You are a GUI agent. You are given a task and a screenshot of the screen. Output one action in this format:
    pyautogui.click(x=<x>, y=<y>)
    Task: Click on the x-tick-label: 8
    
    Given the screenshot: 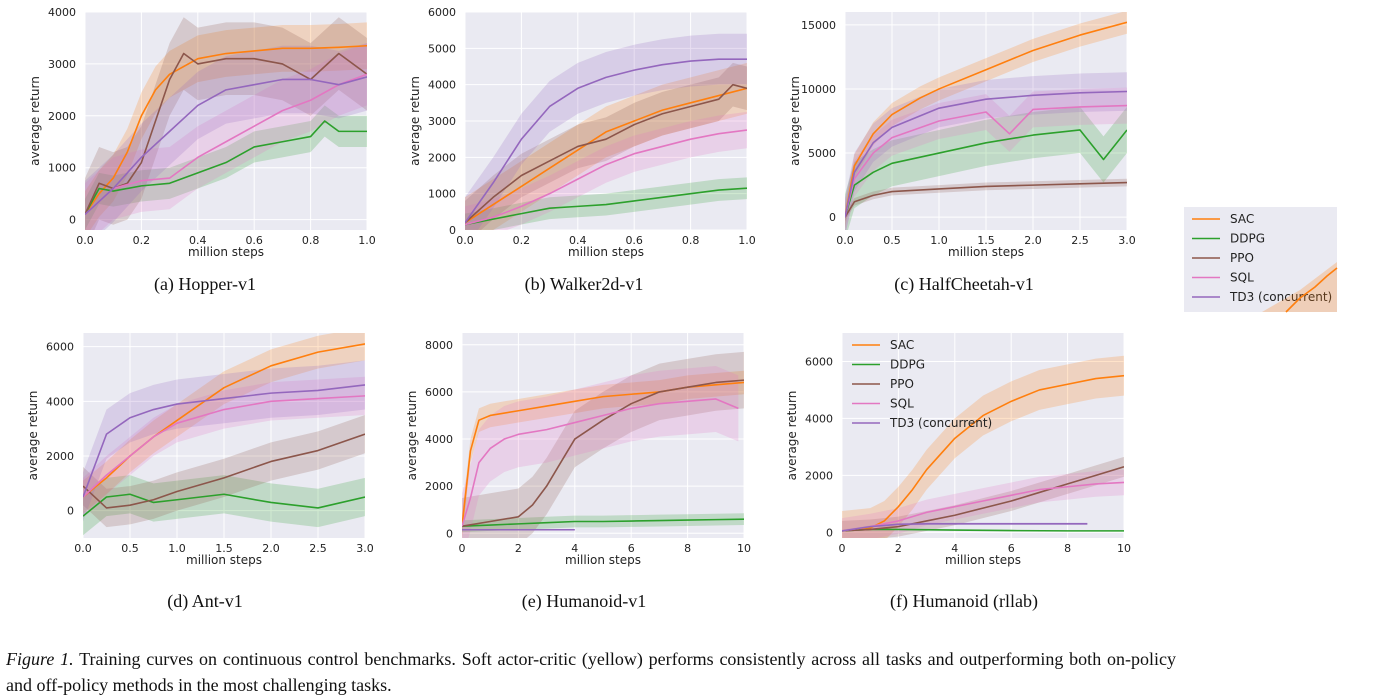 What is the action you would take?
    pyautogui.click(x=687, y=548)
    